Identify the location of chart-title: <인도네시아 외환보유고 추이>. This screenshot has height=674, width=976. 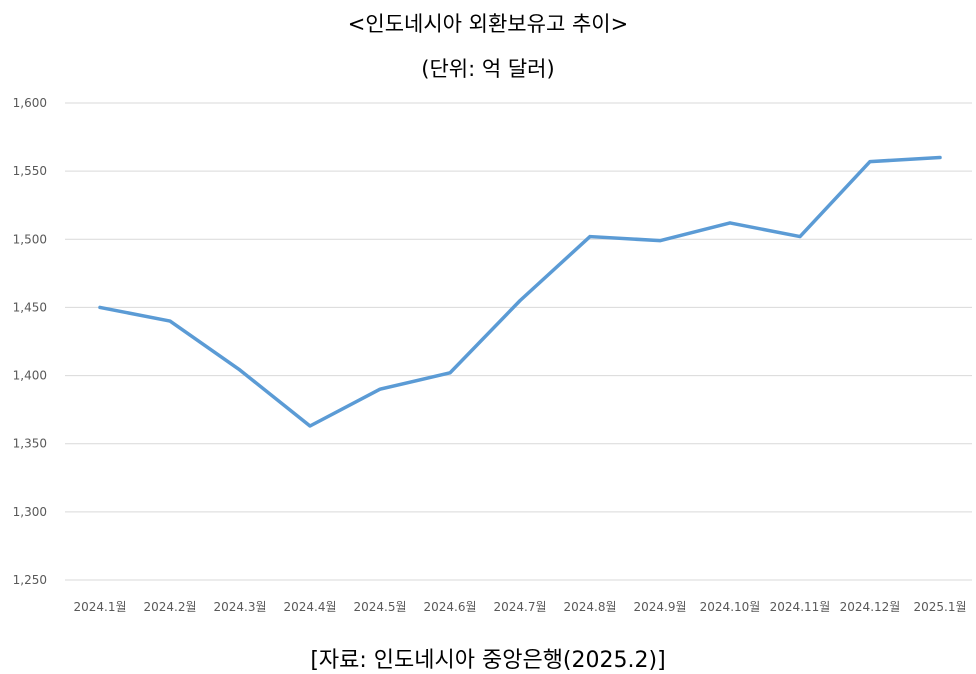
(488, 24).